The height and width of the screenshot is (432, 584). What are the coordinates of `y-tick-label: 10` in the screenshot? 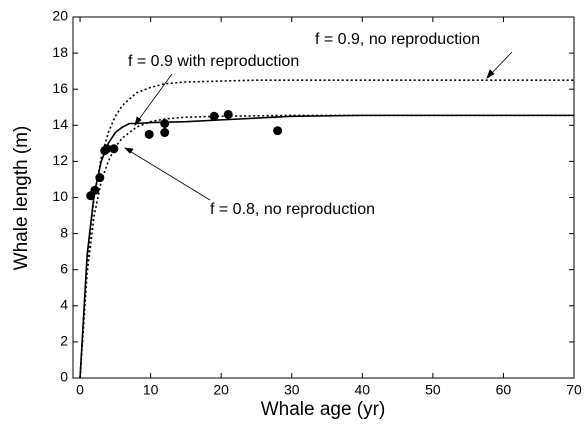 It's located at (60, 196).